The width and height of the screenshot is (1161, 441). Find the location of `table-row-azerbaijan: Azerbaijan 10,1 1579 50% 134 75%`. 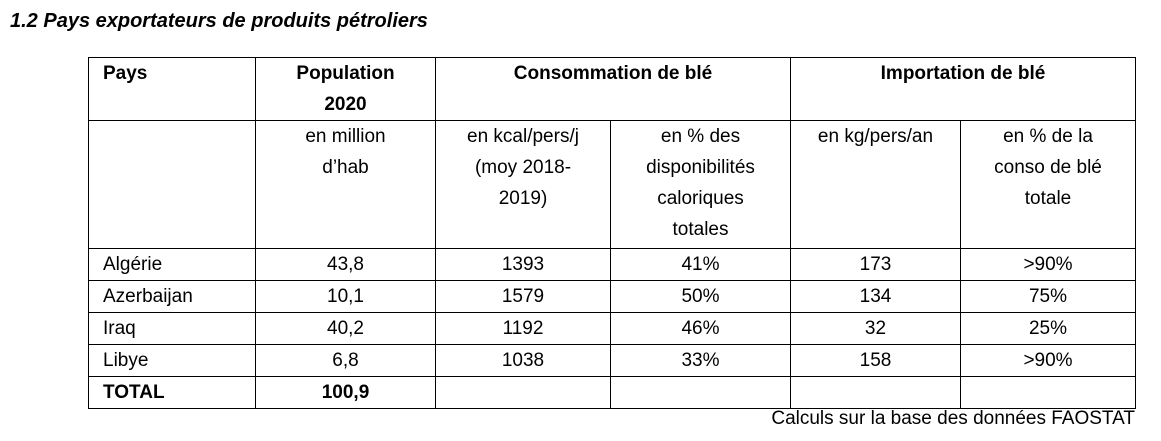

table-row-azerbaijan: Azerbaijan 10,1 1579 50% 134 75% is located at coordinates (612, 296).